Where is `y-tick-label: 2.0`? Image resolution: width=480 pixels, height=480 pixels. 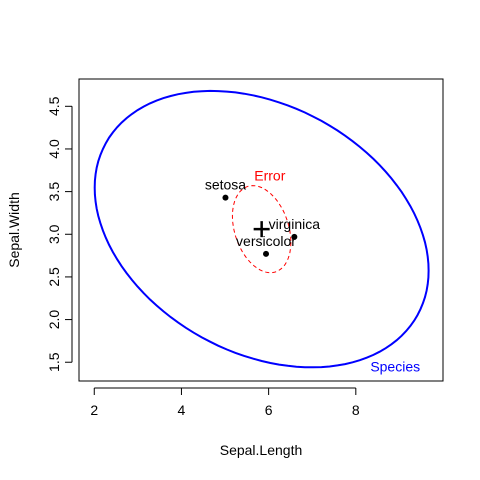
y-tick-label: 2.0 is located at coordinates (54, 320).